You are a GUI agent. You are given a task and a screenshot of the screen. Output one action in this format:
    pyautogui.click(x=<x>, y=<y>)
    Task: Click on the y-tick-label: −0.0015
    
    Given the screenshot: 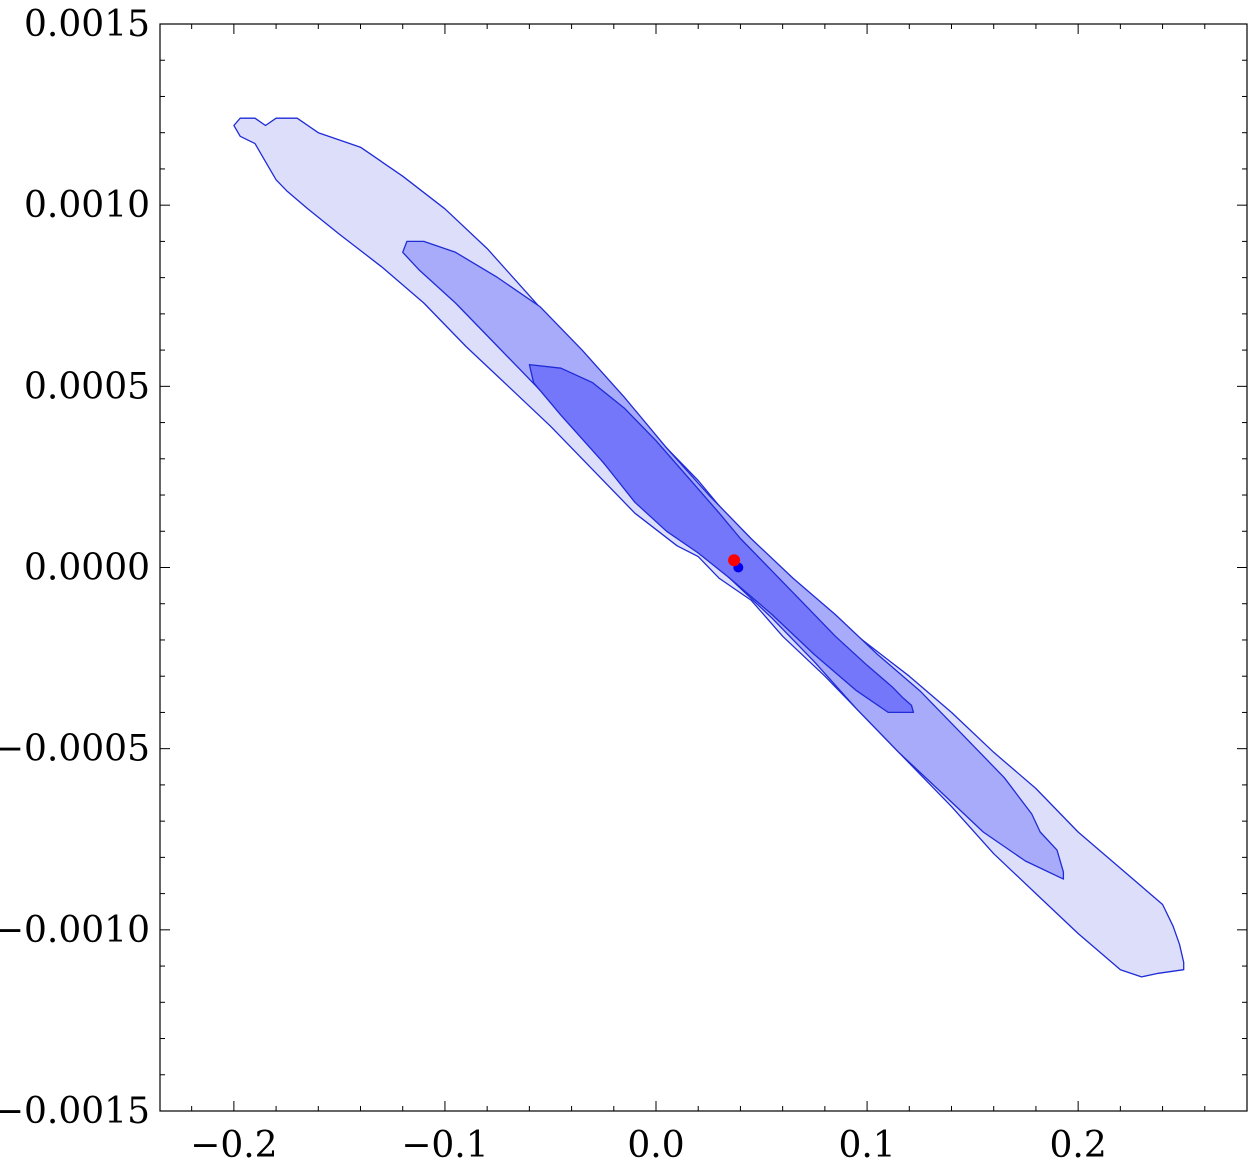 What is the action you would take?
    pyautogui.click(x=75, y=1111)
    